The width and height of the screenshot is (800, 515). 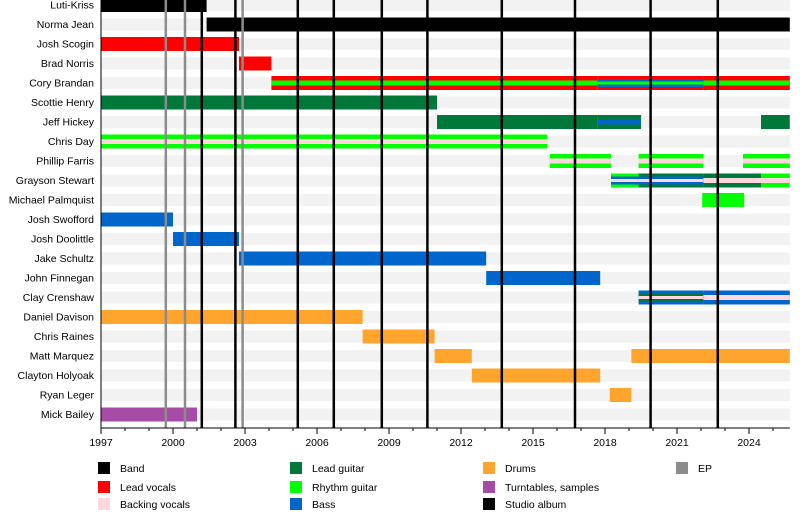 What do you see at coordinates (64, 259) in the screenshot?
I see `member-label: Jake Schultz` at bounding box center [64, 259].